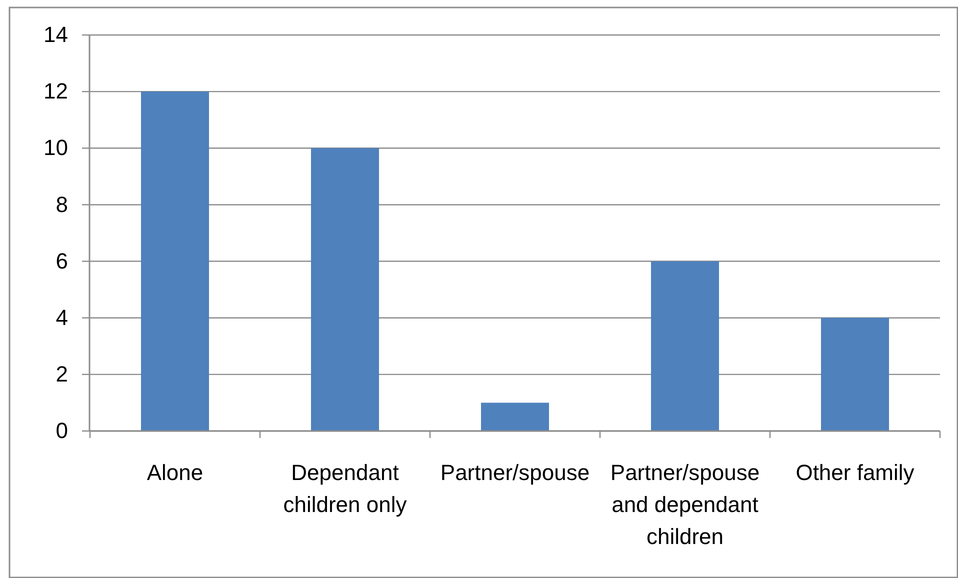 The image size is (958, 578). Describe the element at coordinates (175, 472) in the screenshot. I see `x-tick-label: Alone` at that location.